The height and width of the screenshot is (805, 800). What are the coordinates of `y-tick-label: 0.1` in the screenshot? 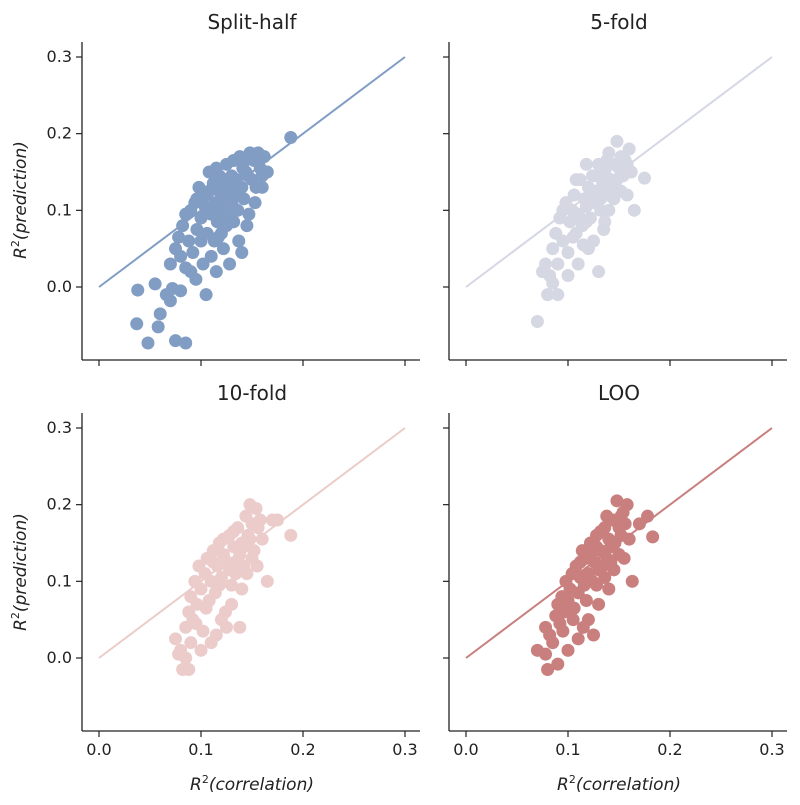 It's located at (59, 580).